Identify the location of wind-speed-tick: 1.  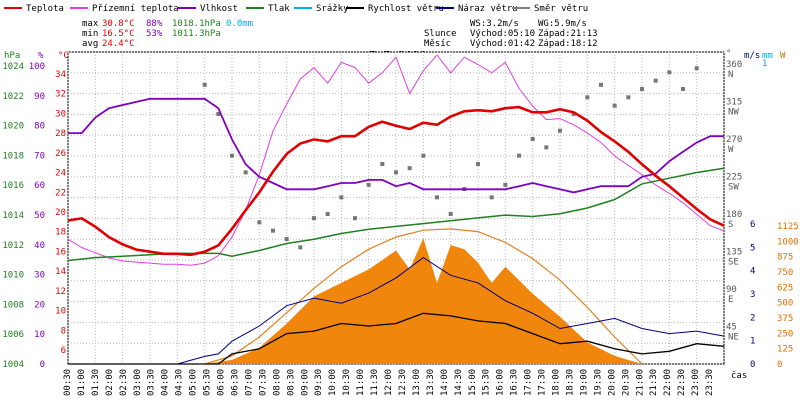
(752, 342).